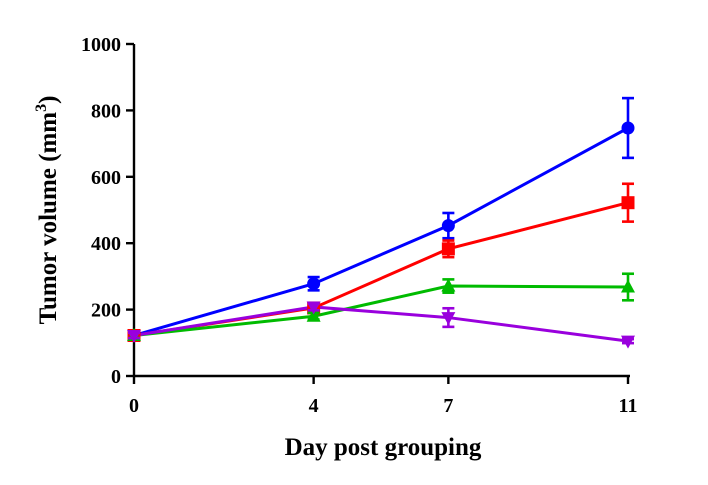 This screenshot has width=708, height=485. What do you see at coordinates (48, 218) in the screenshot?
I see `y-axis-title-main: Tumor volume (mm` at bounding box center [48, 218].